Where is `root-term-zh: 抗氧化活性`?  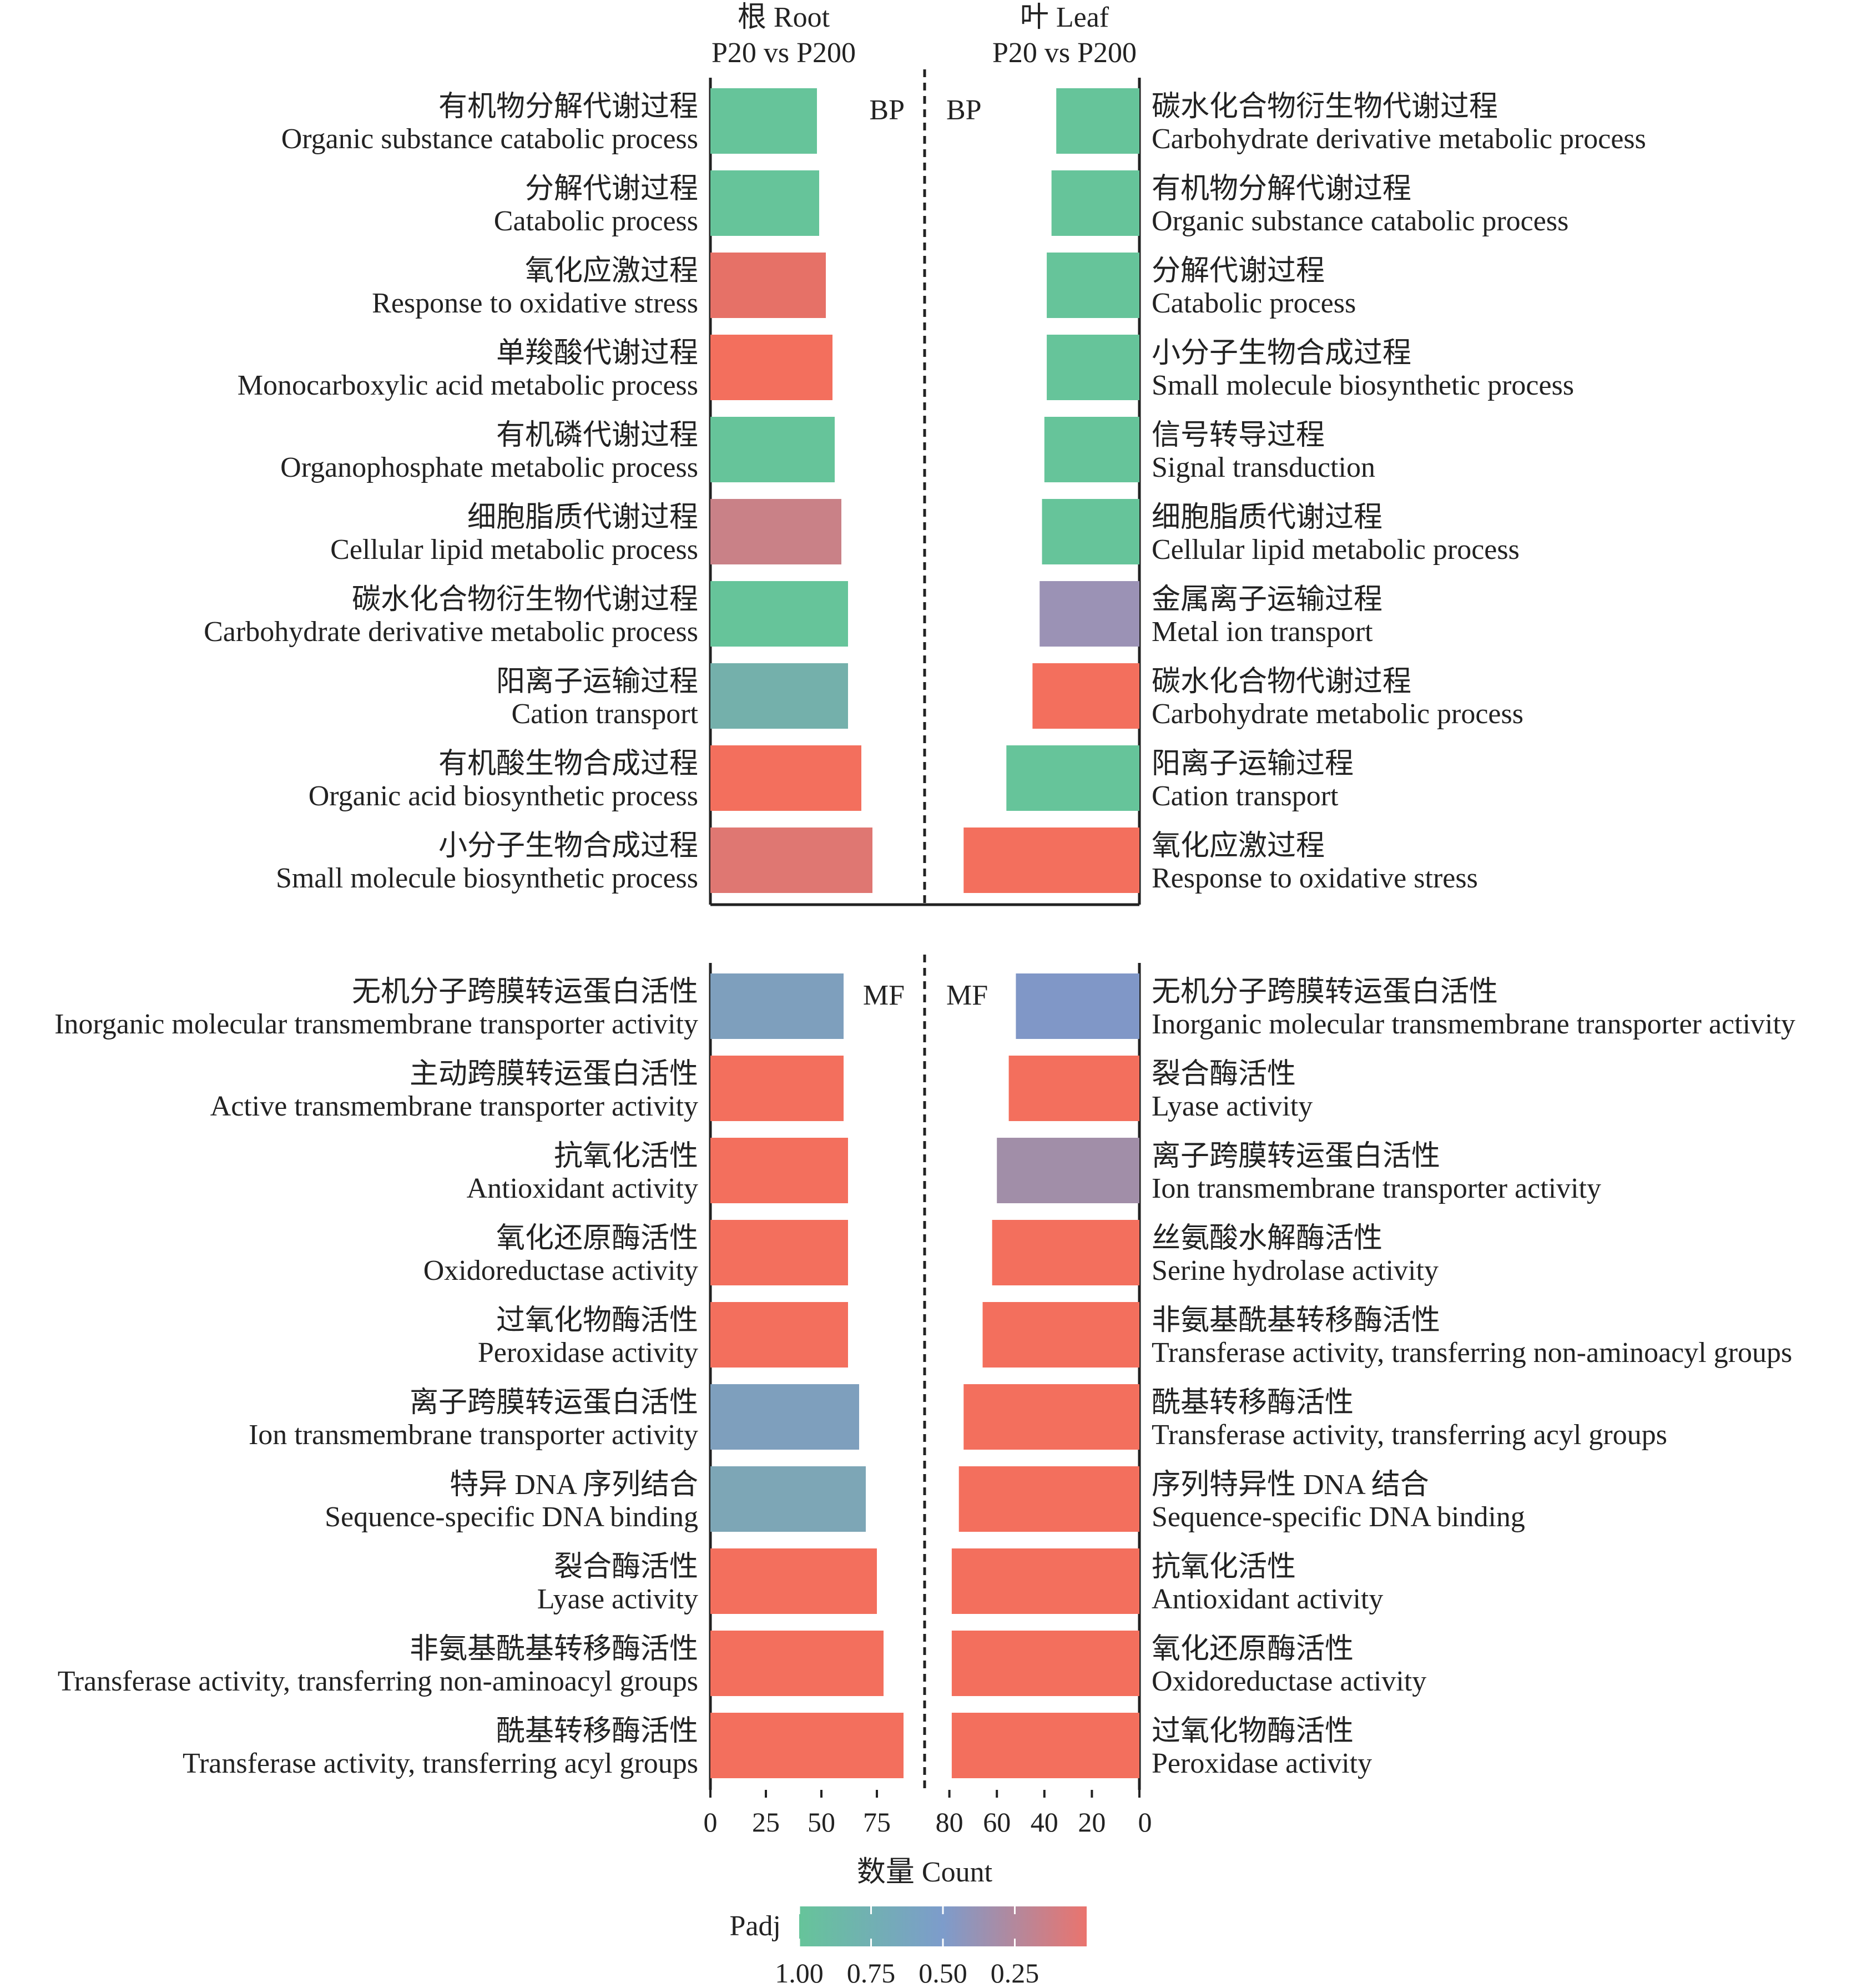 root-term-zh: 抗氧化活性 is located at coordinates (626, 1156).